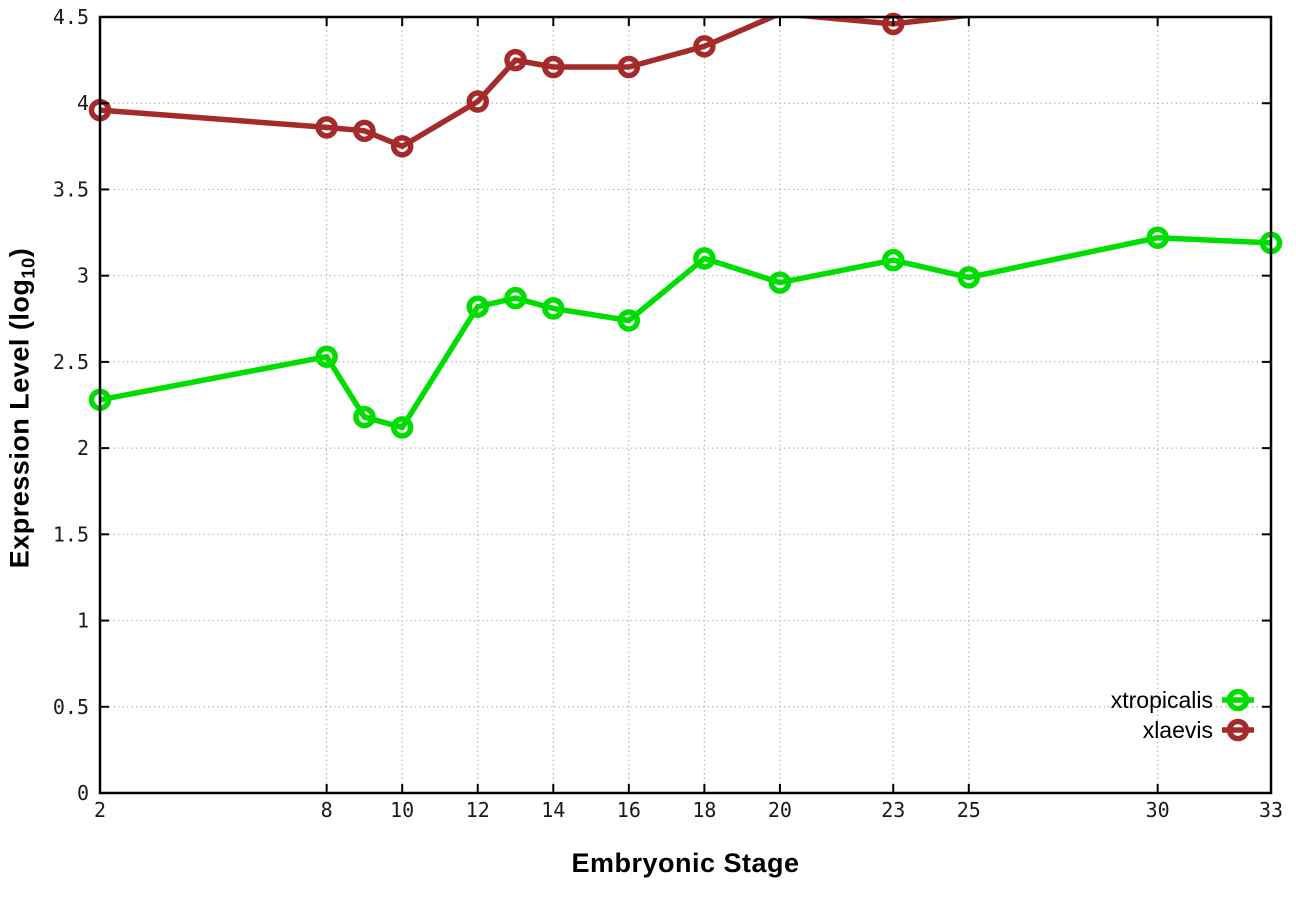 The height and width of the screenshot is (907, 1296). I want to click on x-tick-label: 14, so click(553, 810).